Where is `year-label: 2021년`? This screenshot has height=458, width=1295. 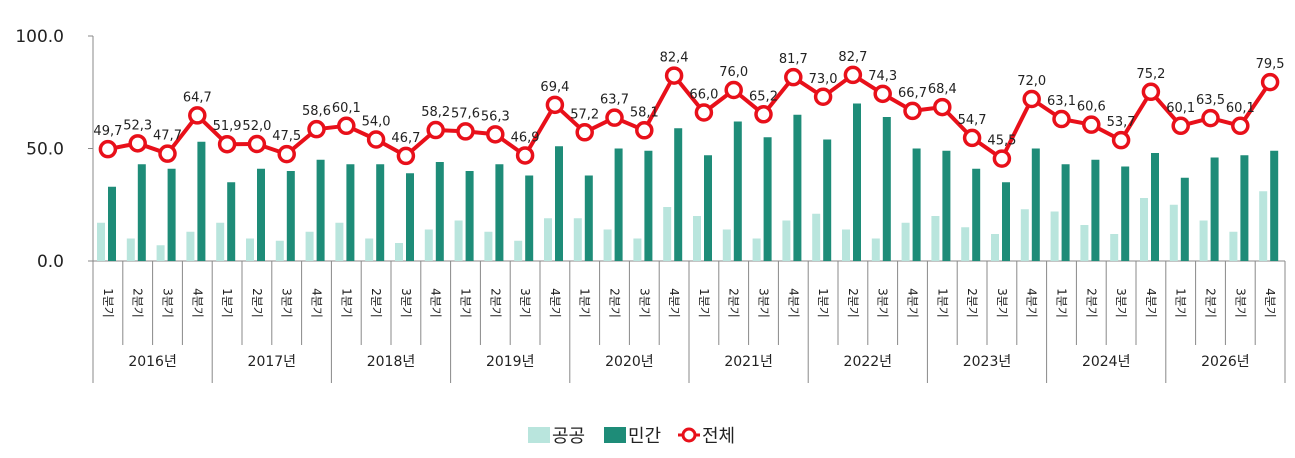
year-label: 2021년 is located at coordinates (748, 362).